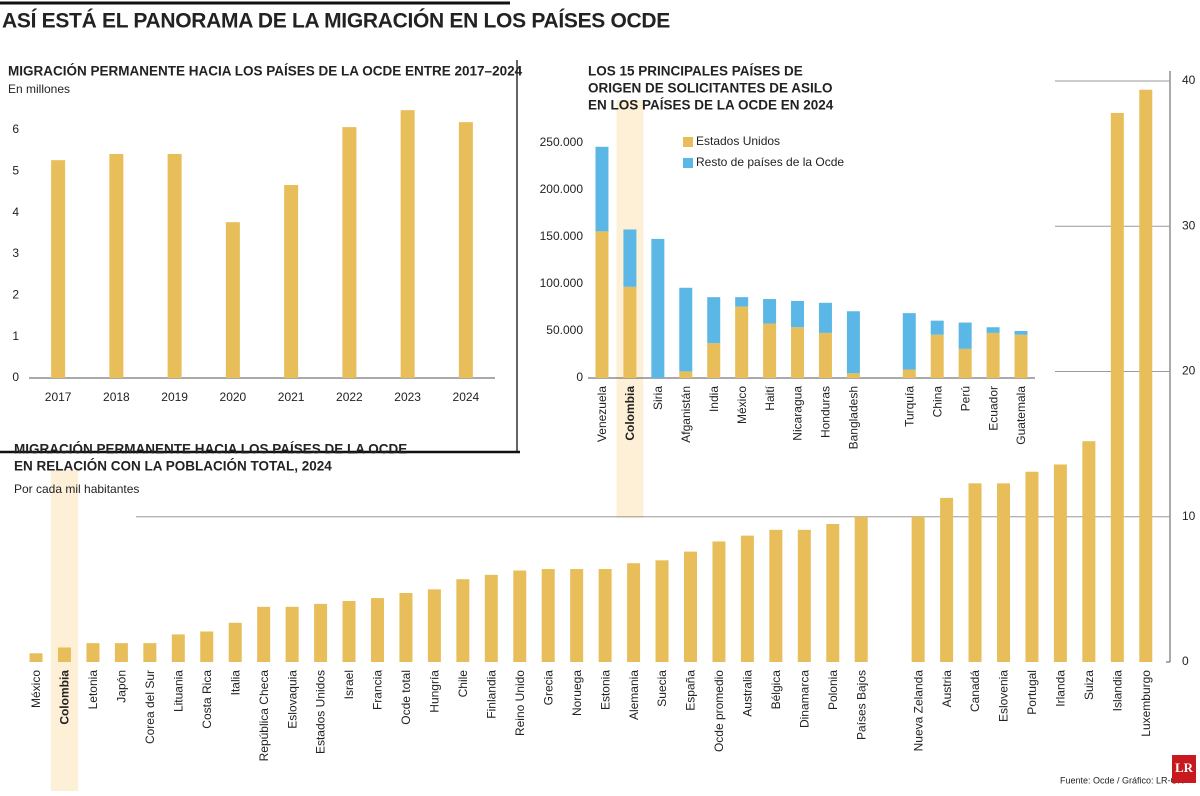 This screenshot has height=796, width=1200. What do you see at coordinates (1061, 688) in the screenshot?
I see `x-tick-label: Irlanda` at bounding box center [1061, 688].